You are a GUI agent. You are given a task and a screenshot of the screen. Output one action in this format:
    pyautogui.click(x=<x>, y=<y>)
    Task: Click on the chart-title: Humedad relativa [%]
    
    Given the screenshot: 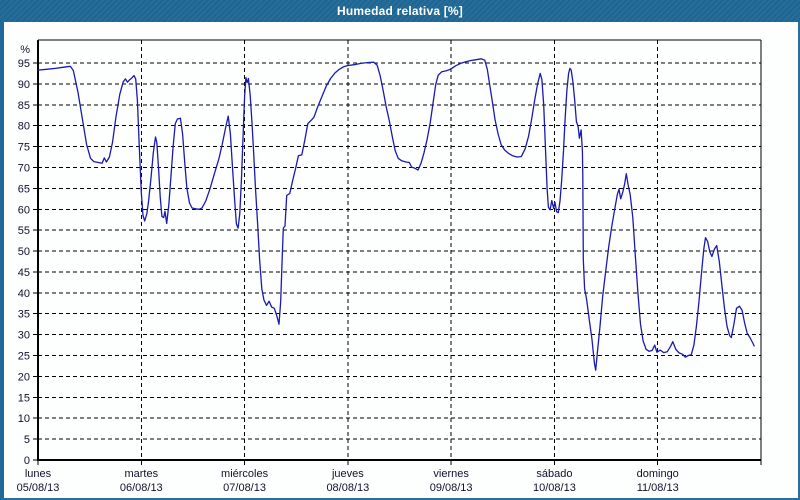 What is the action you would take?
    pyautogui.click(x=400, y=11)
    